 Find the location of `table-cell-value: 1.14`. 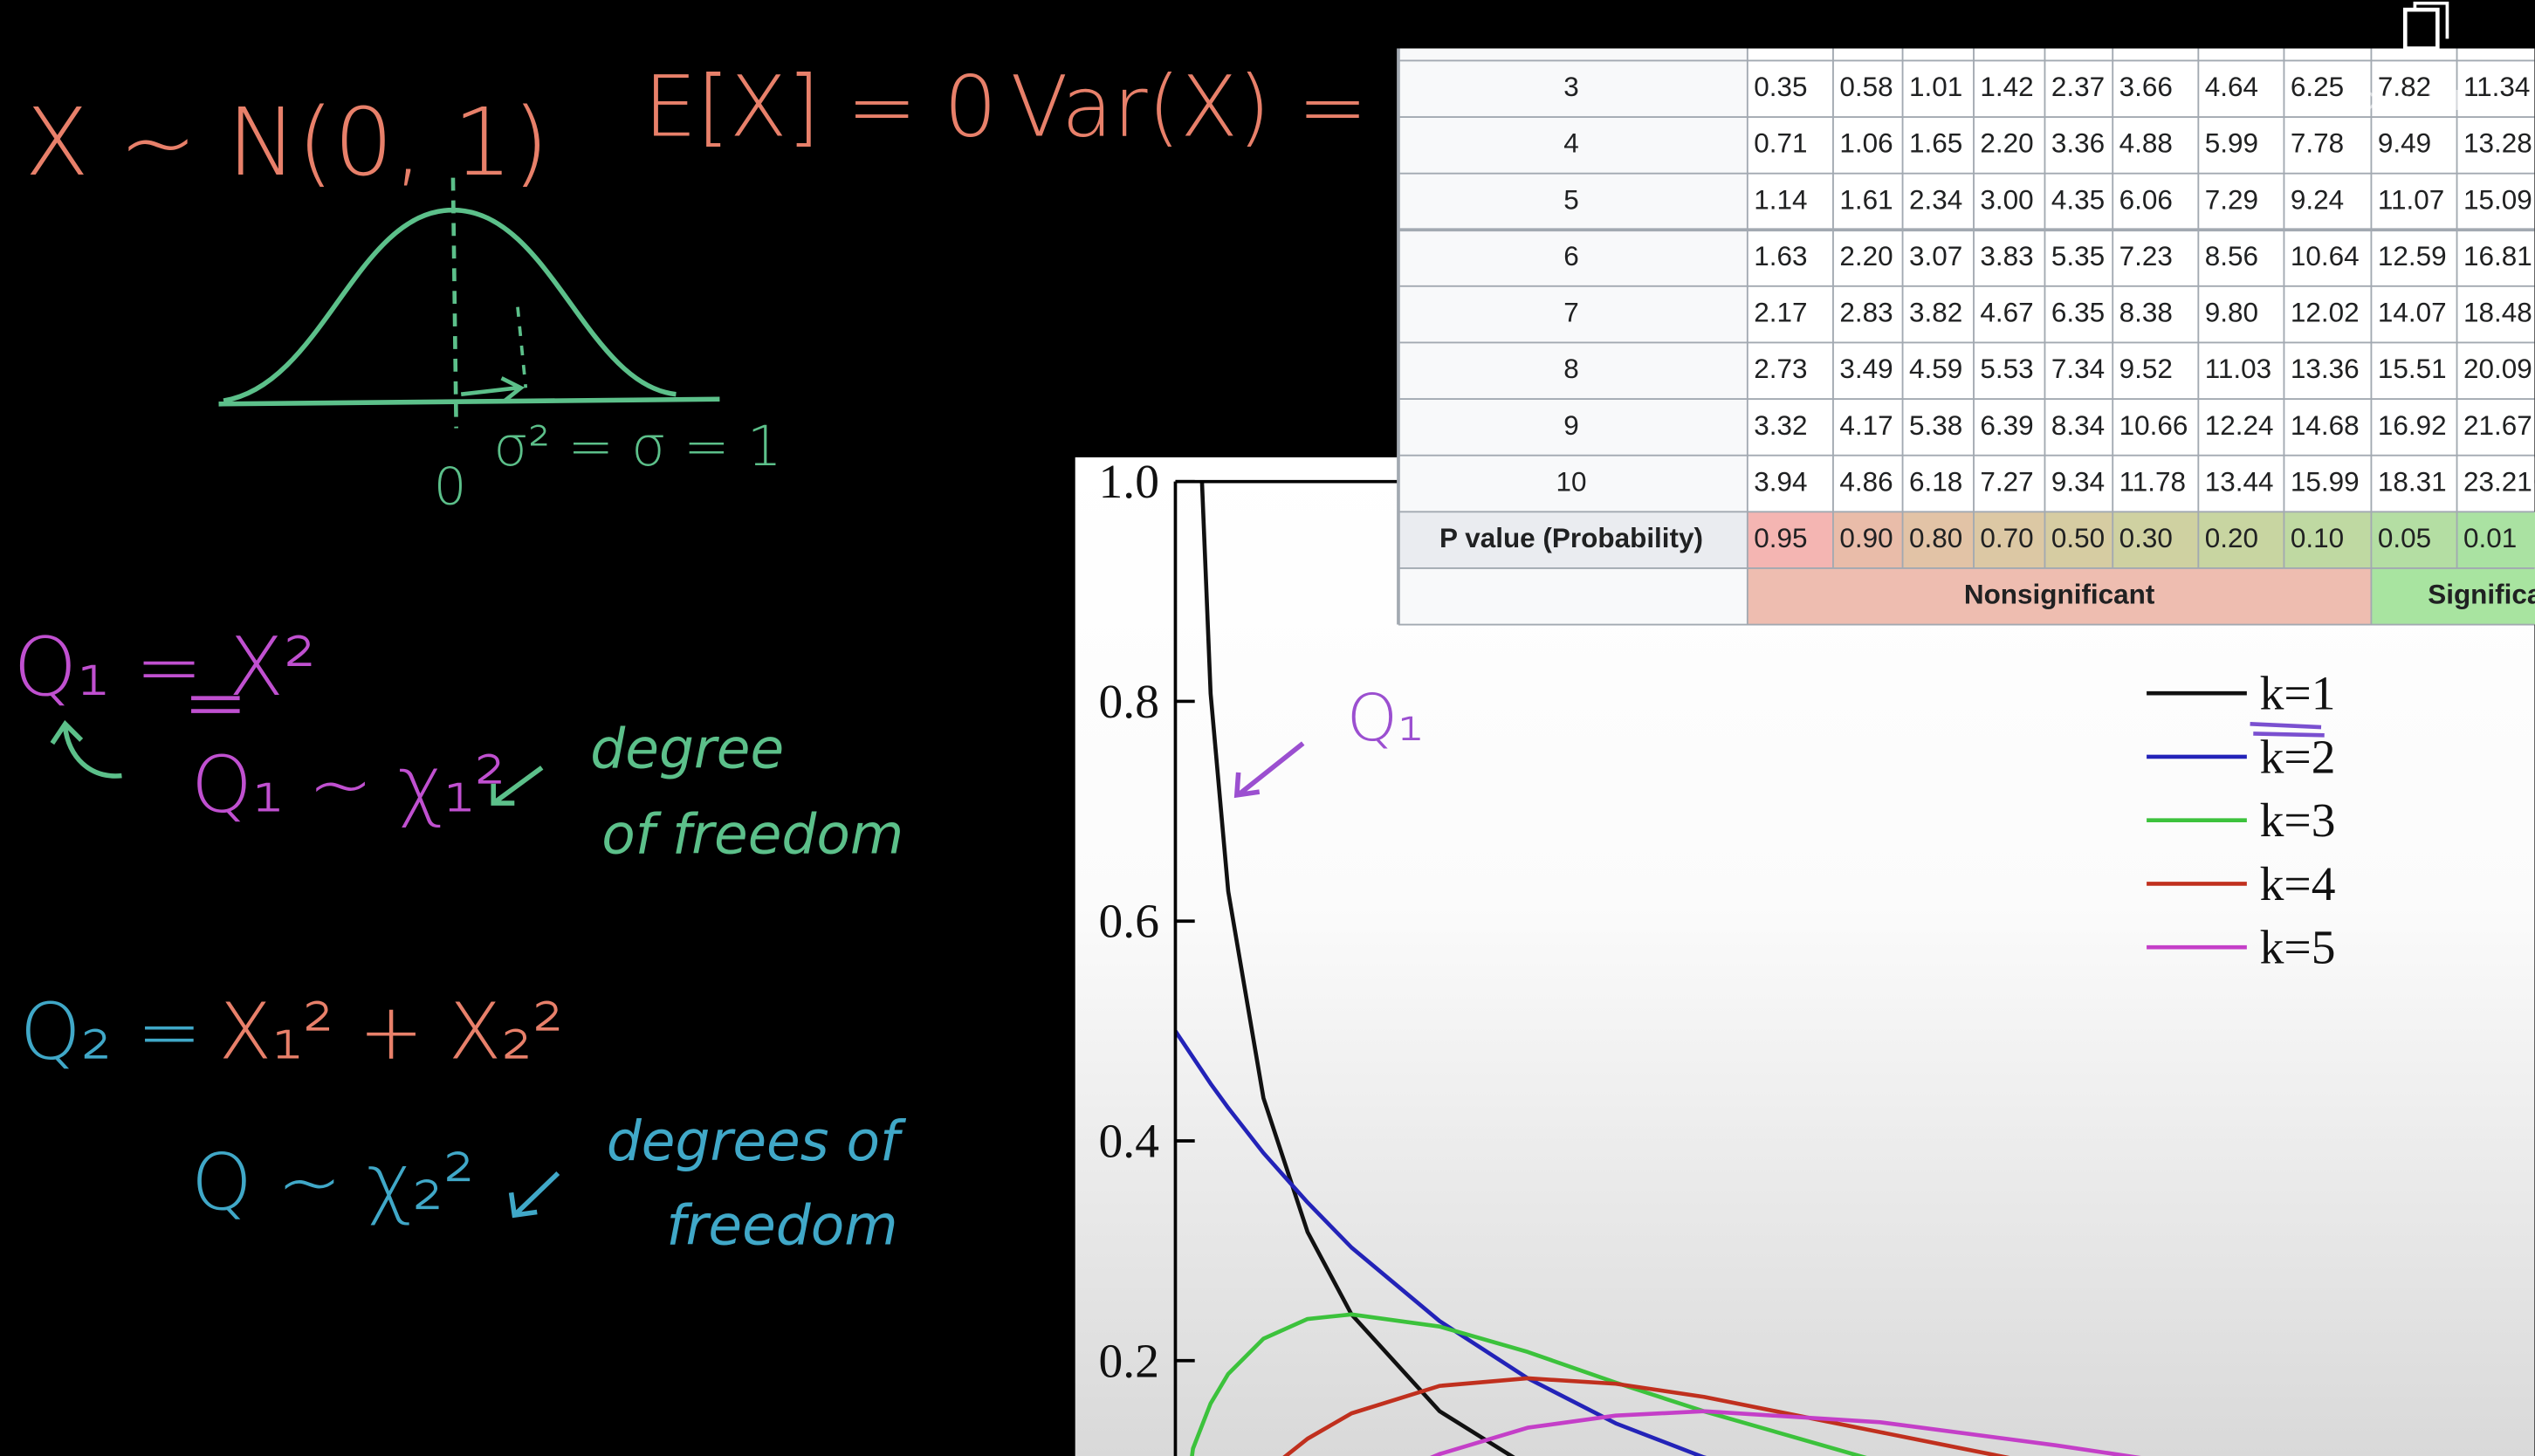

table-cell-value: 1.14 is located at coordinates (1780, 199).